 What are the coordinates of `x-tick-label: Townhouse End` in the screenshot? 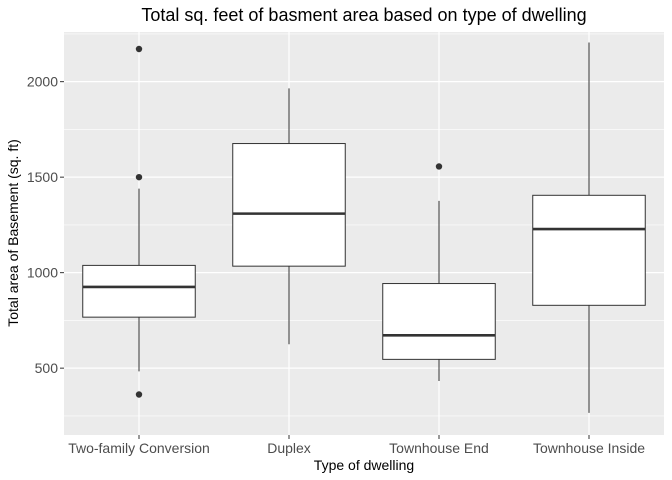 It's located at (439, 448).